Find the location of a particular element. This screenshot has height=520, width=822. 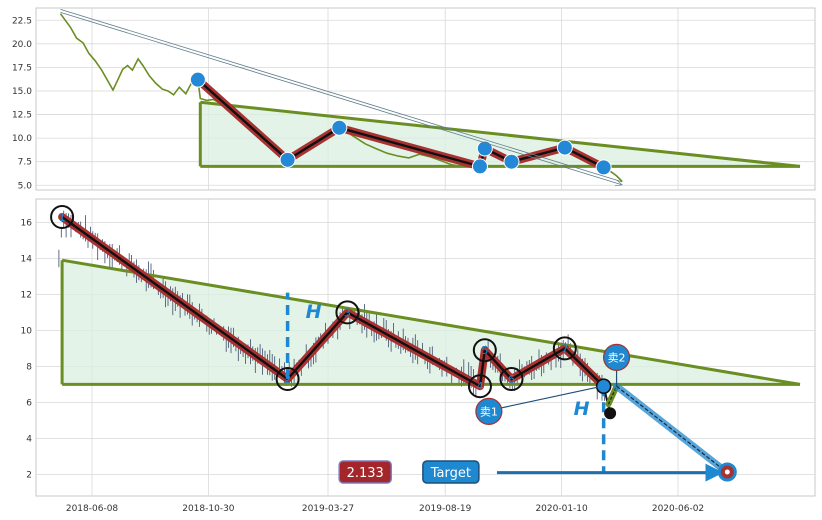

y-tick-label: 16 is located at coordinates (27, 223).